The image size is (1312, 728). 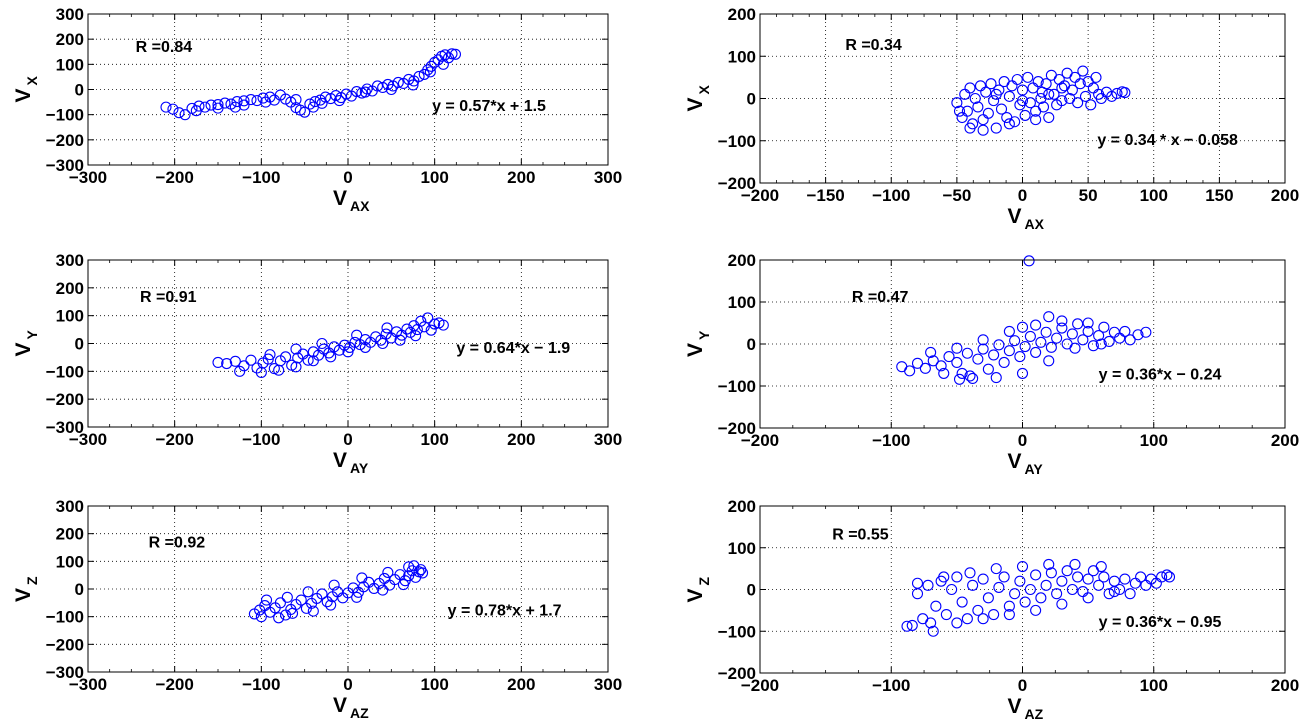 I want to click on y-axis-label-subscript: Y, so click(x=32, y=335).